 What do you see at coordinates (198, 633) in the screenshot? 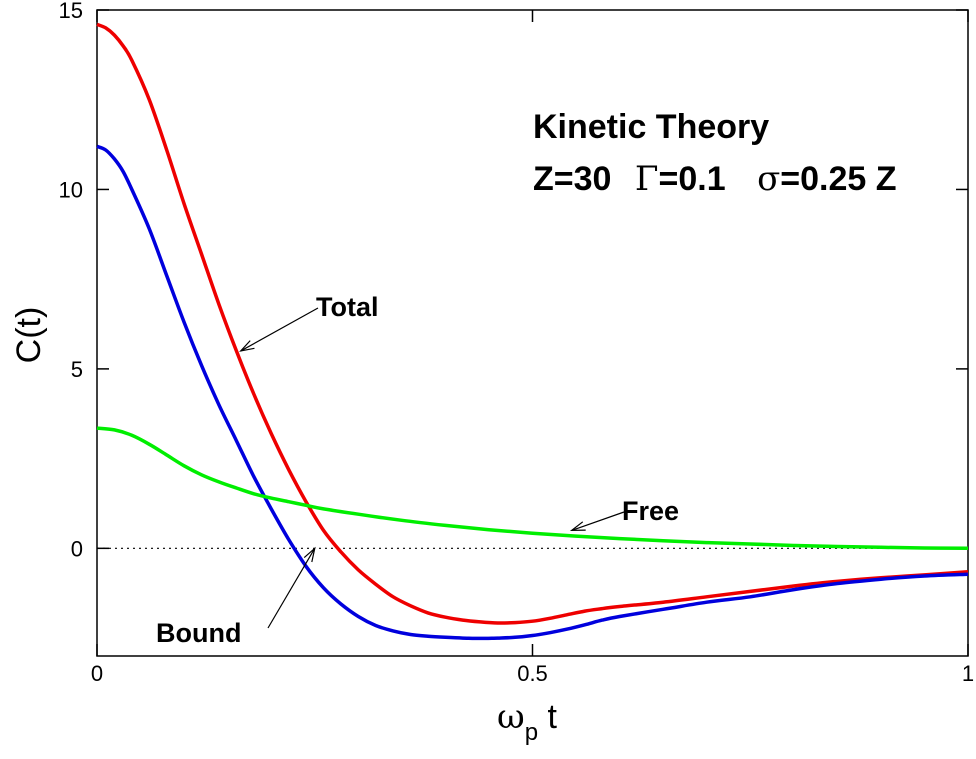
I see `annotation-bound: Bound` at bounding box center [198, 633].